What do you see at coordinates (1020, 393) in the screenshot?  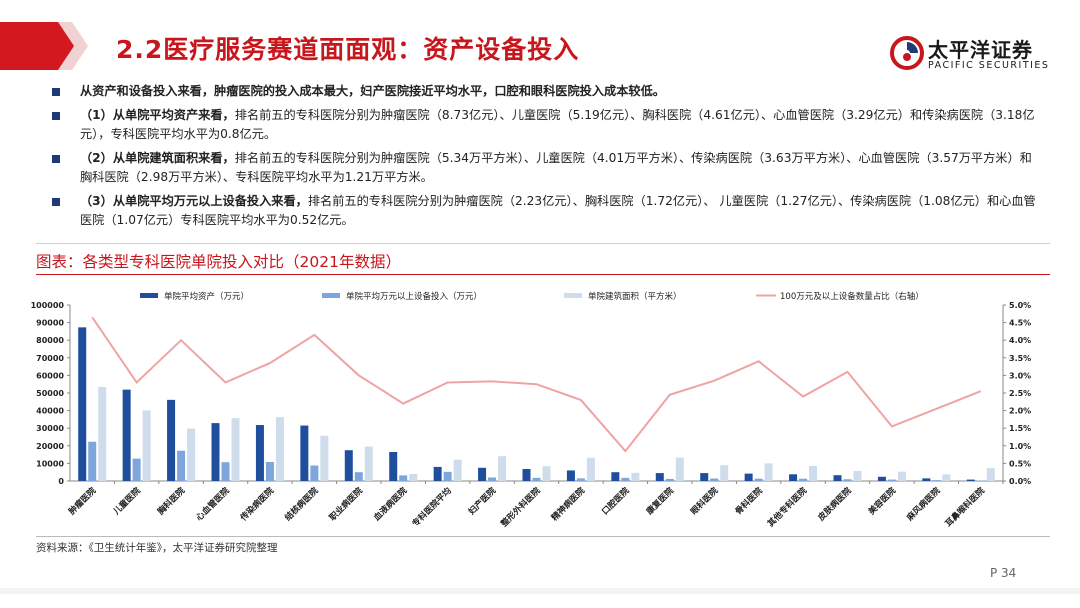 I see `y-right-tick-label: 2.5%` at bounding box center [1020, 393].